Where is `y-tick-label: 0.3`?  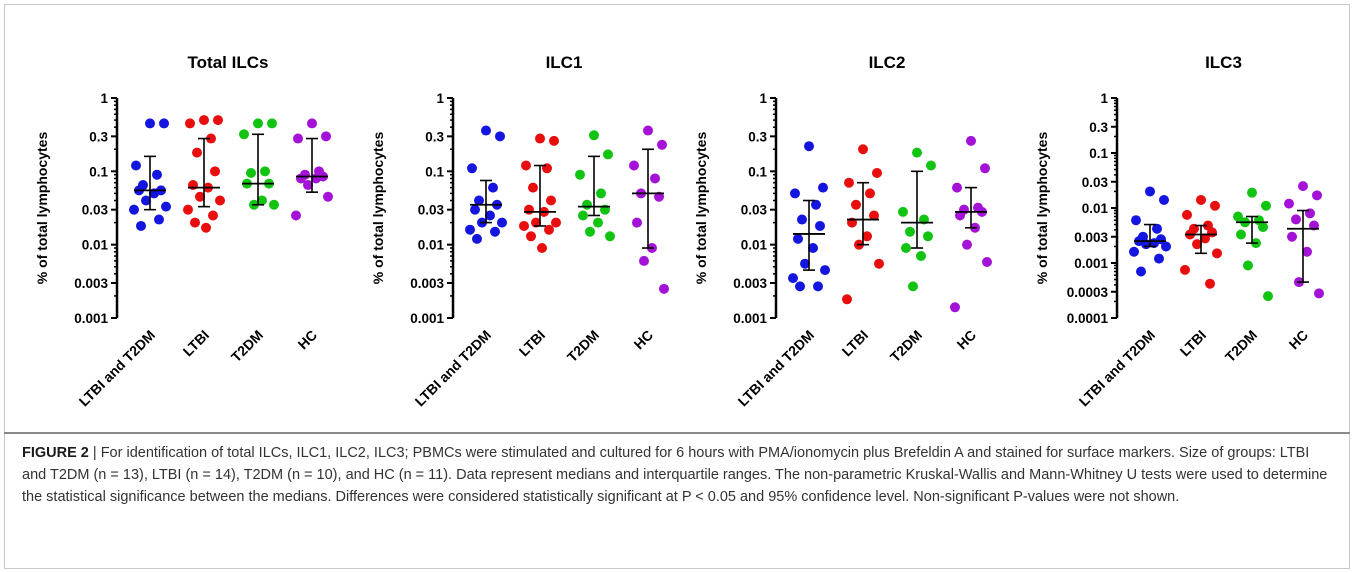
y-tick-label: 0.3 is located at coordinates (1098, 127).